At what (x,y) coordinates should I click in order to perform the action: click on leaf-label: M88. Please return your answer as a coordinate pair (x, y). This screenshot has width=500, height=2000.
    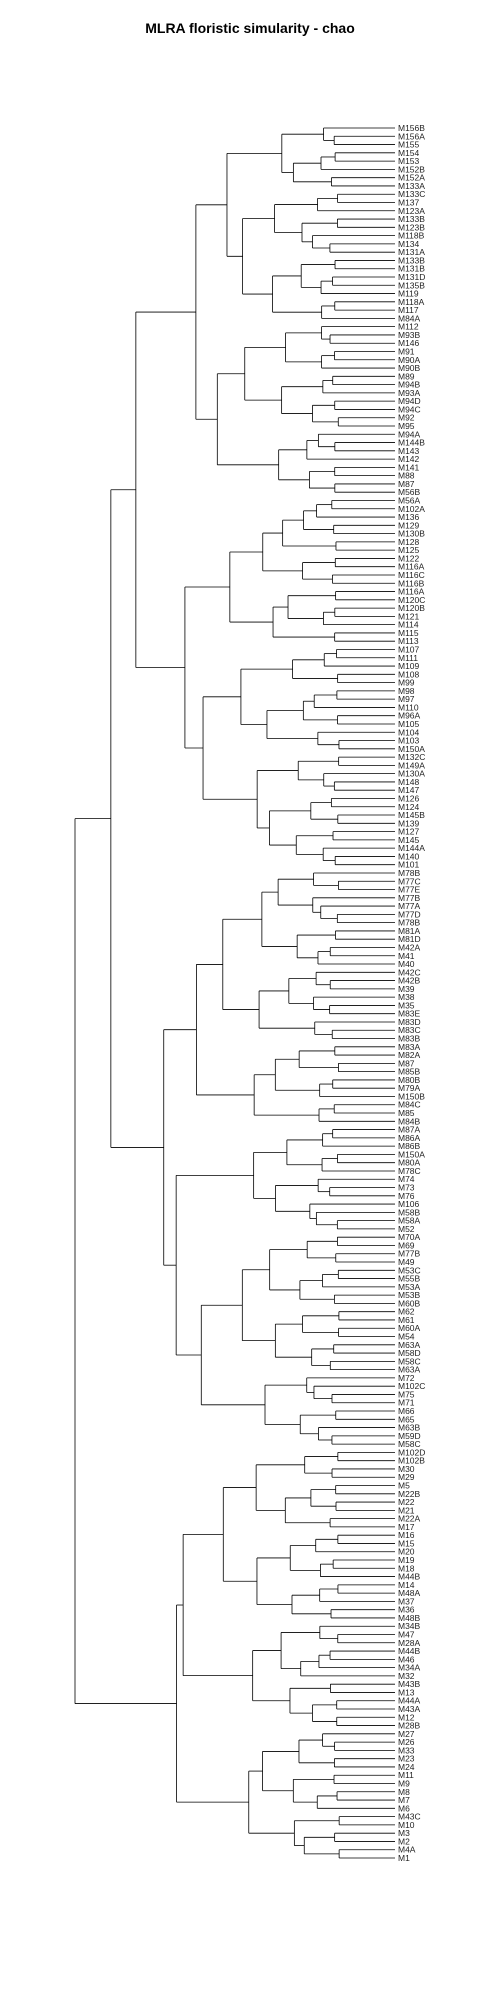
    Looking at the image, I should click on (406, 476).